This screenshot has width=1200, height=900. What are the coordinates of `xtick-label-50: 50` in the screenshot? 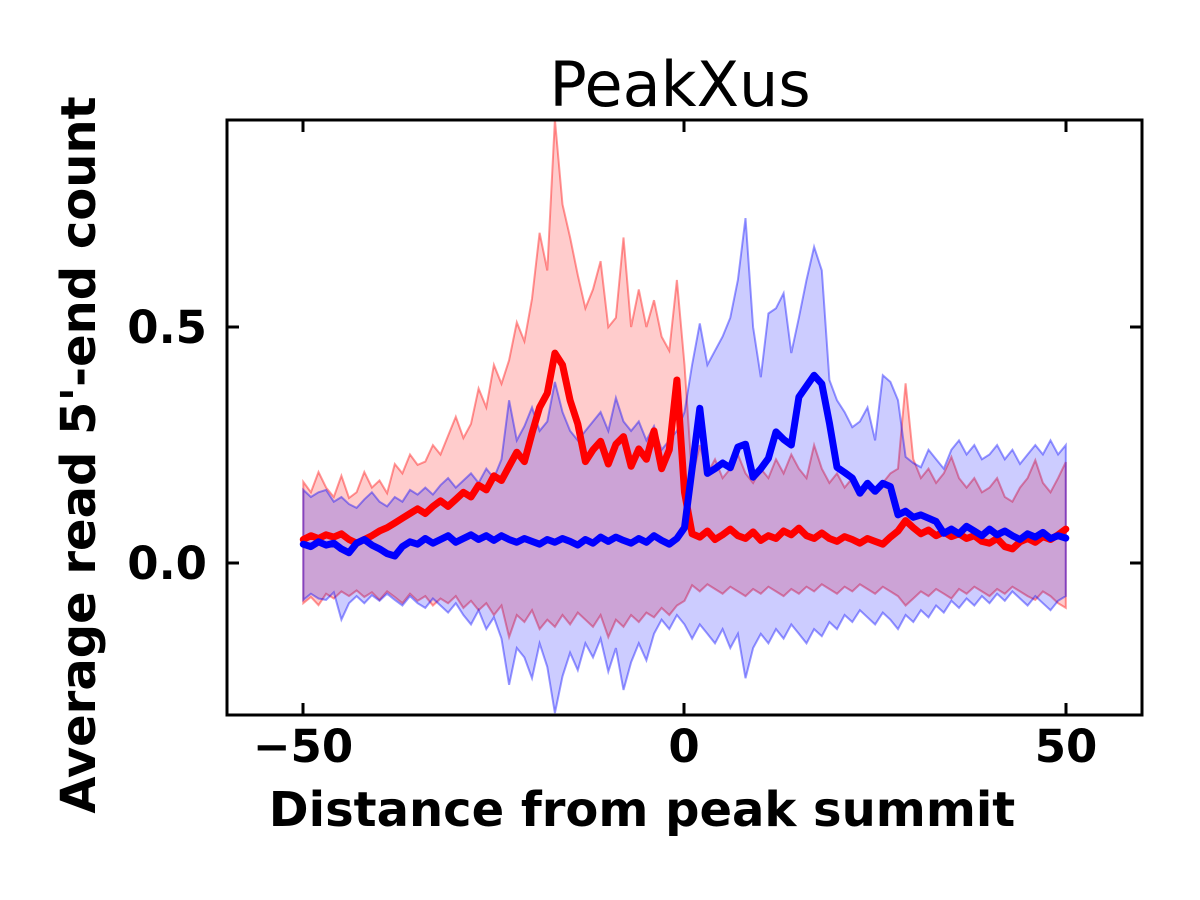 It's located at (1066, 746).